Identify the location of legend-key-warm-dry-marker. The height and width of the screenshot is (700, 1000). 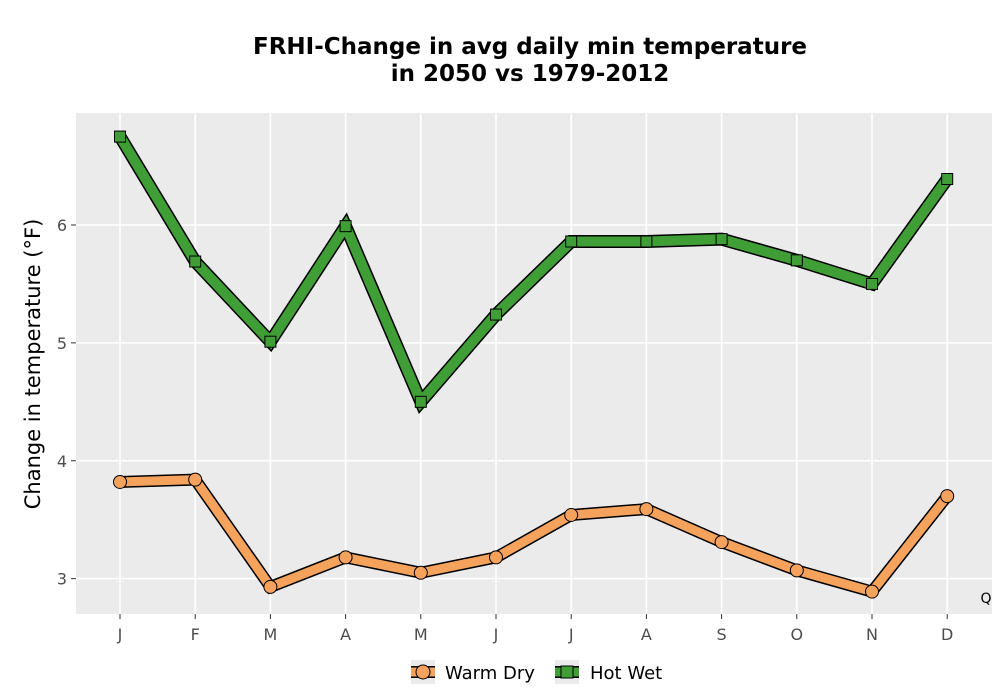
(423, 672).